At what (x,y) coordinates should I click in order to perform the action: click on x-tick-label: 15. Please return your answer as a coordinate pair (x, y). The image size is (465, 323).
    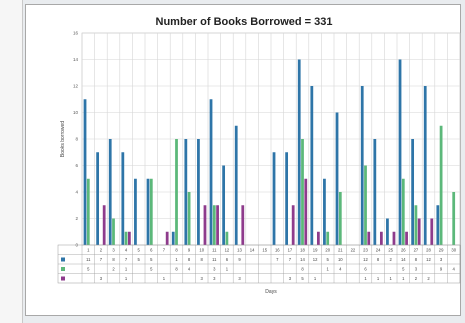
    Looking at the image, I should click on (264, 250).